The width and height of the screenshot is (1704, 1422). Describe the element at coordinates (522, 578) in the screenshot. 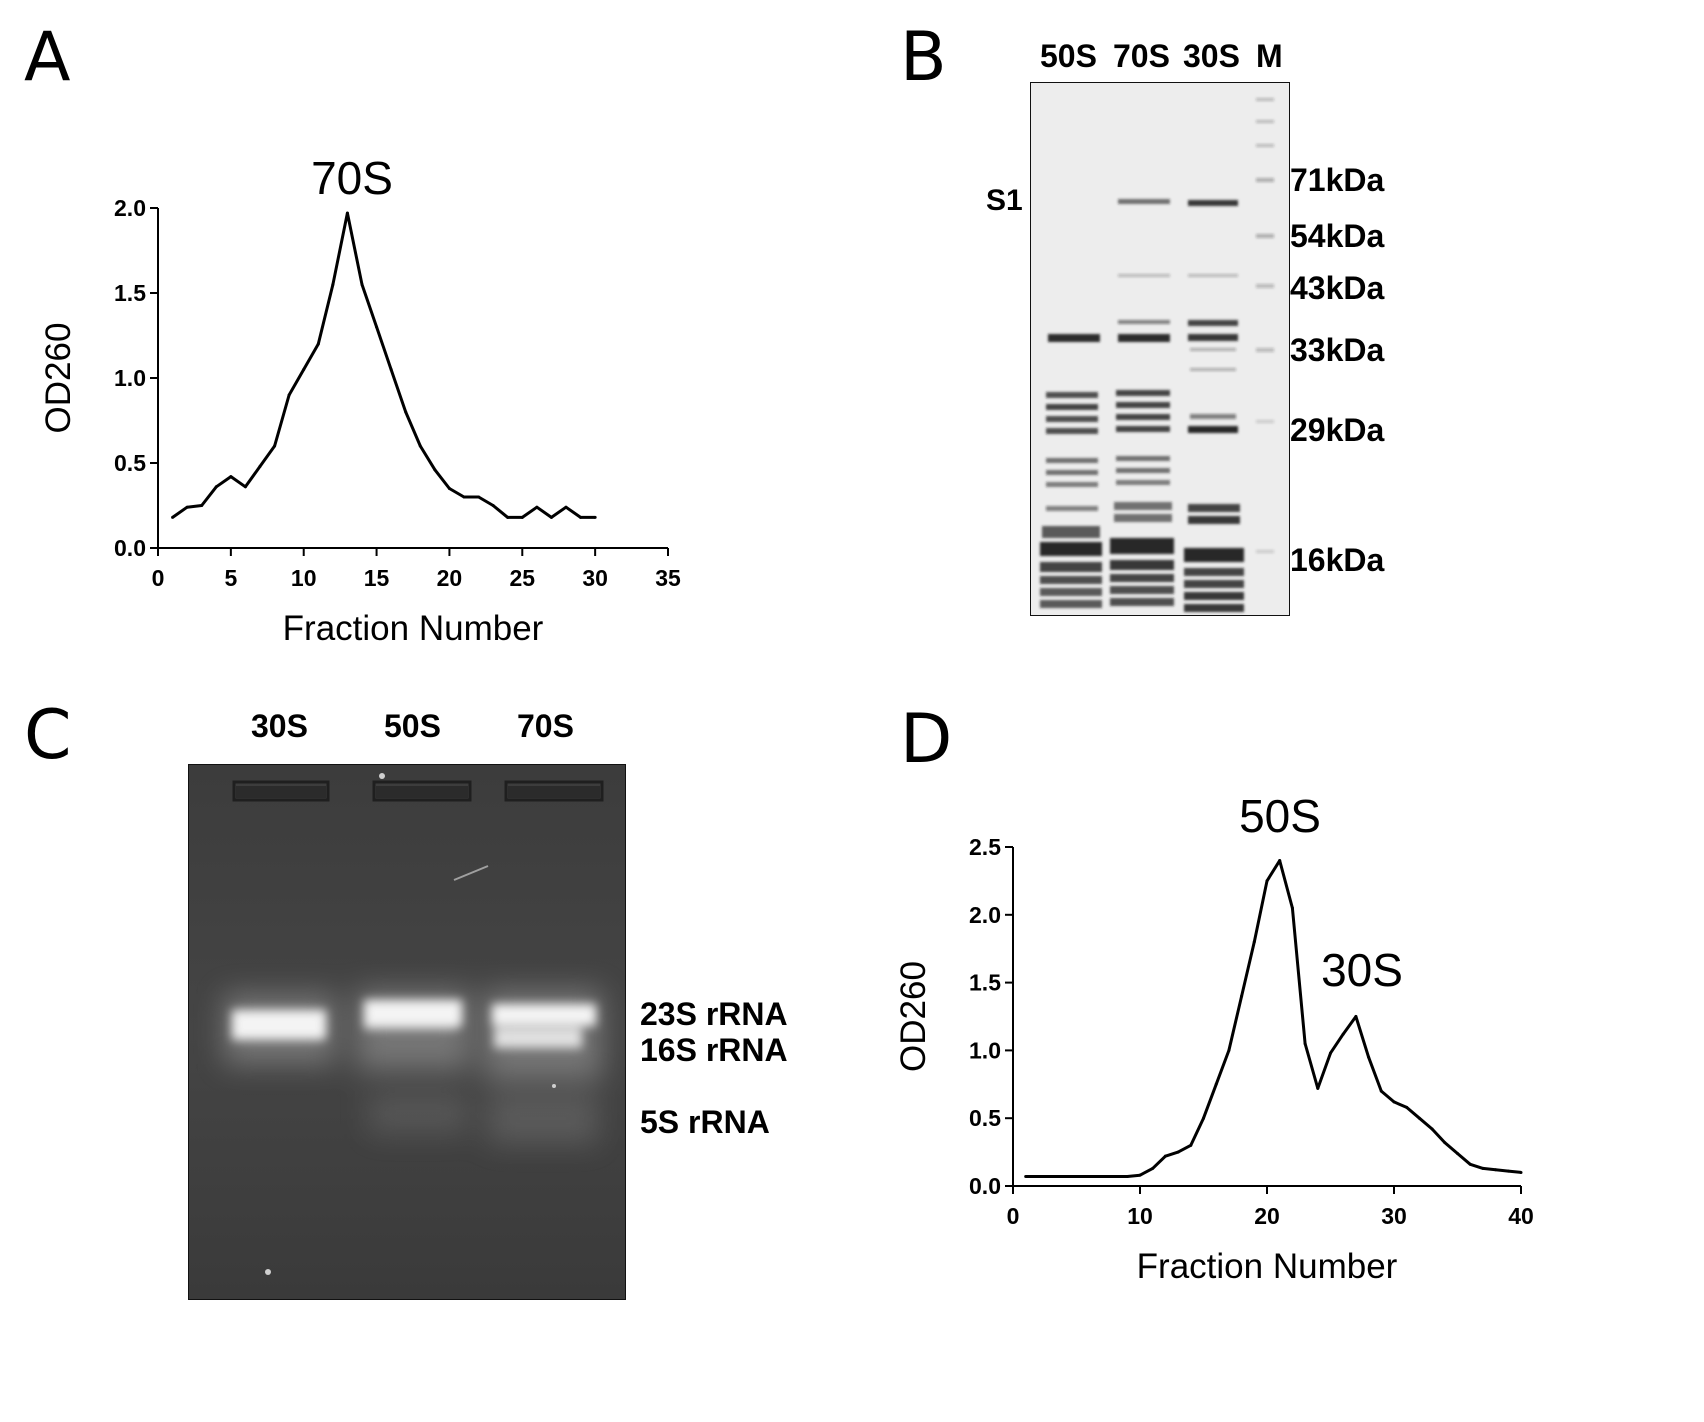

I see `chart-a-x-tick-label: 25` at that location.